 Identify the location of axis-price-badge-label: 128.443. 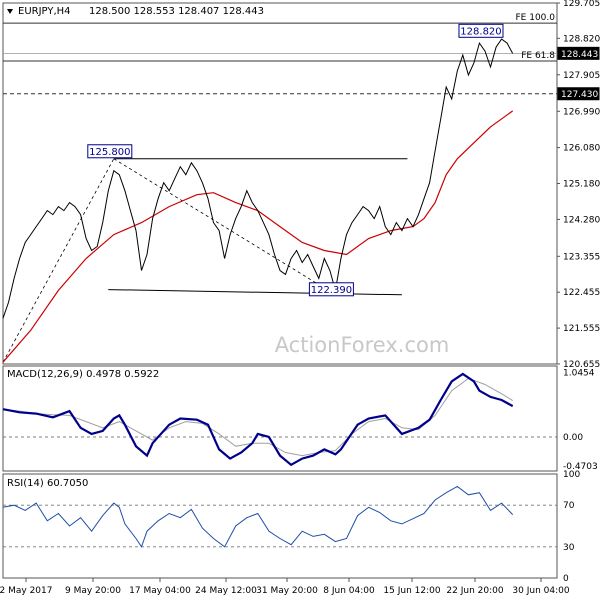
(579, 55).